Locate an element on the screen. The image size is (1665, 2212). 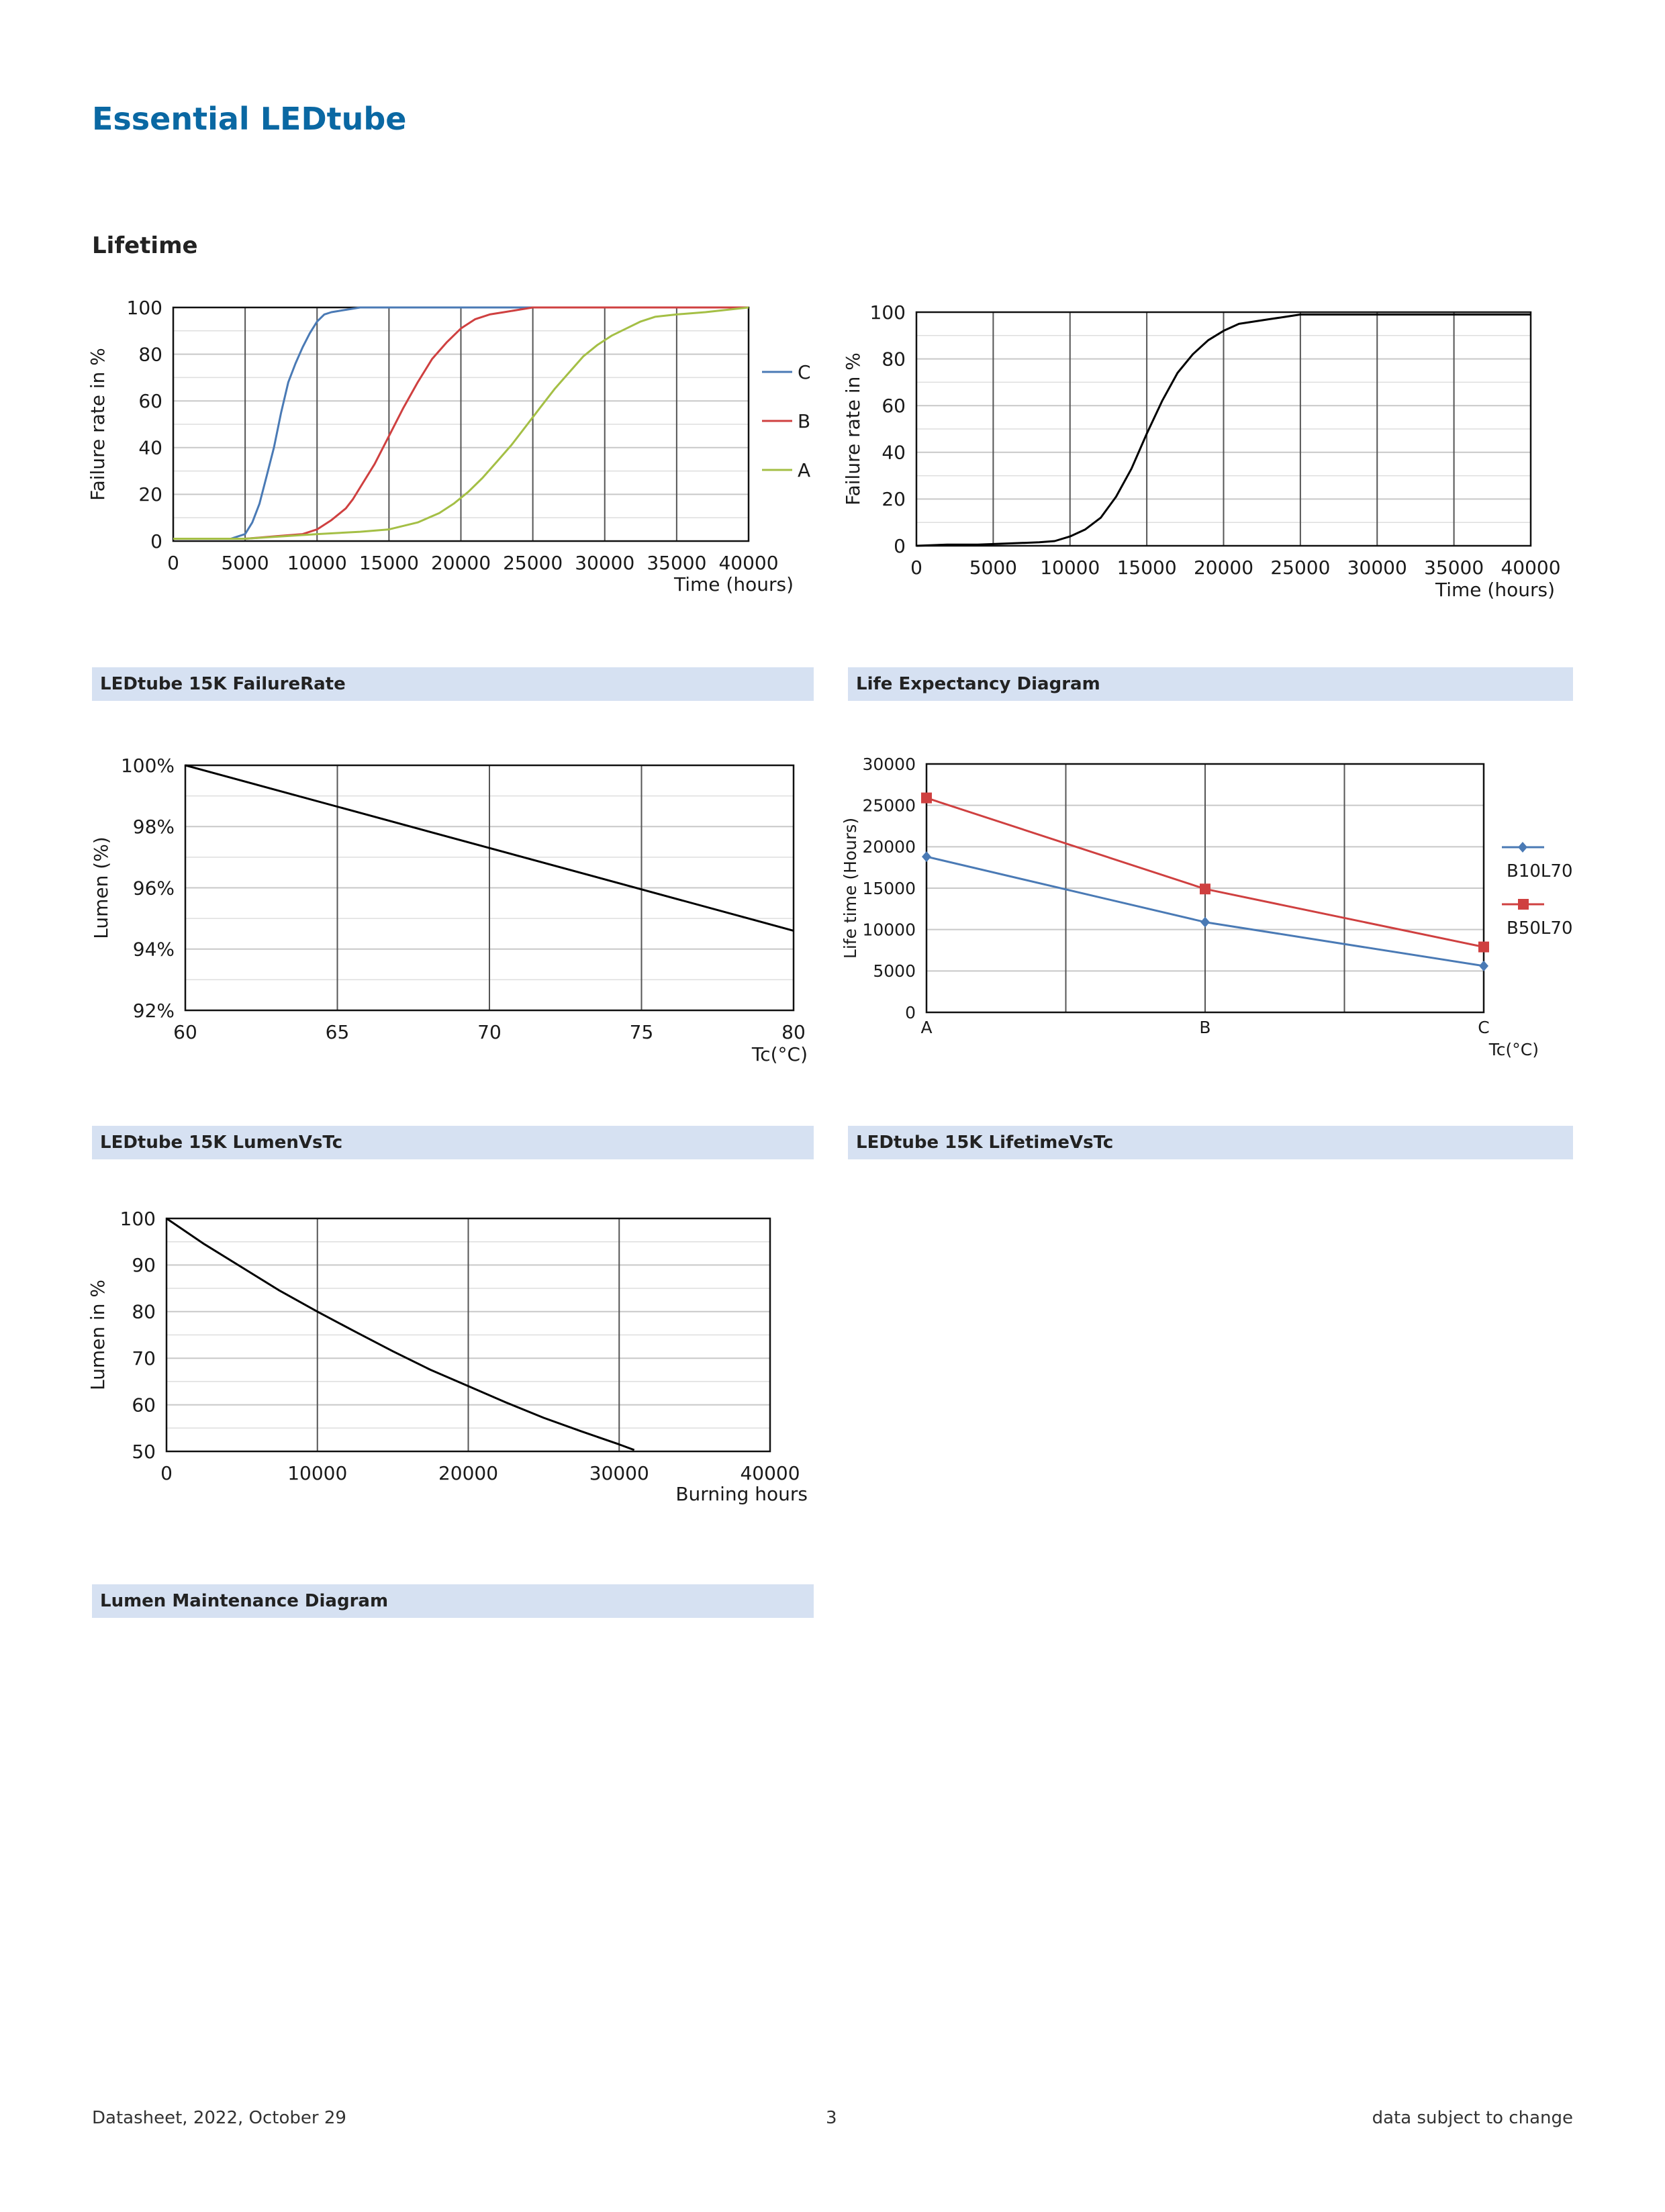
caption-life-expectancy: Life Expectancy Diagram is located at coordinates (1210, 684).